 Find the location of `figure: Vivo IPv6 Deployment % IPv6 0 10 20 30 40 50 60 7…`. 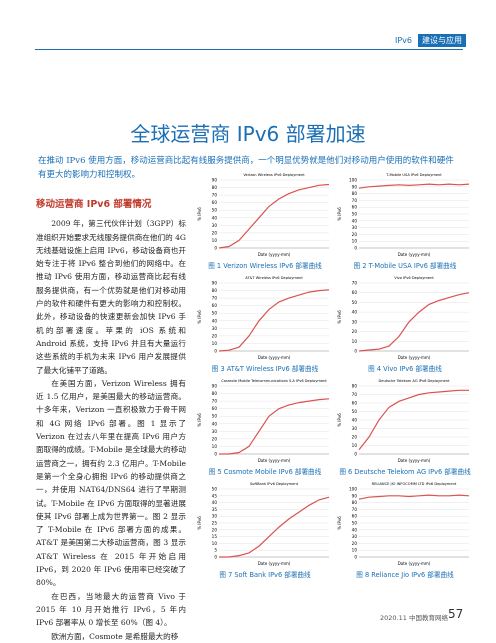

figure: Vivo IPv6 Deployment % IPv6 0 10 20 30 40 50 60 7… is located at coordinates (403, 324).